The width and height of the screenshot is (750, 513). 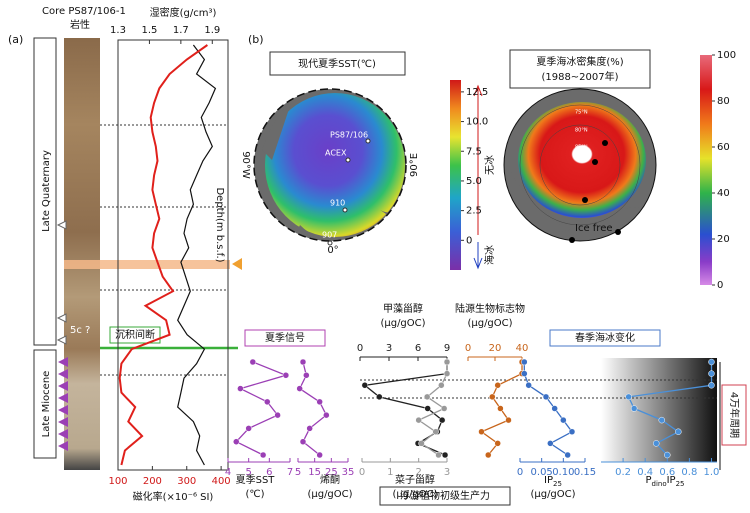 I want to click on band-marker, so click(x=237, y=264).